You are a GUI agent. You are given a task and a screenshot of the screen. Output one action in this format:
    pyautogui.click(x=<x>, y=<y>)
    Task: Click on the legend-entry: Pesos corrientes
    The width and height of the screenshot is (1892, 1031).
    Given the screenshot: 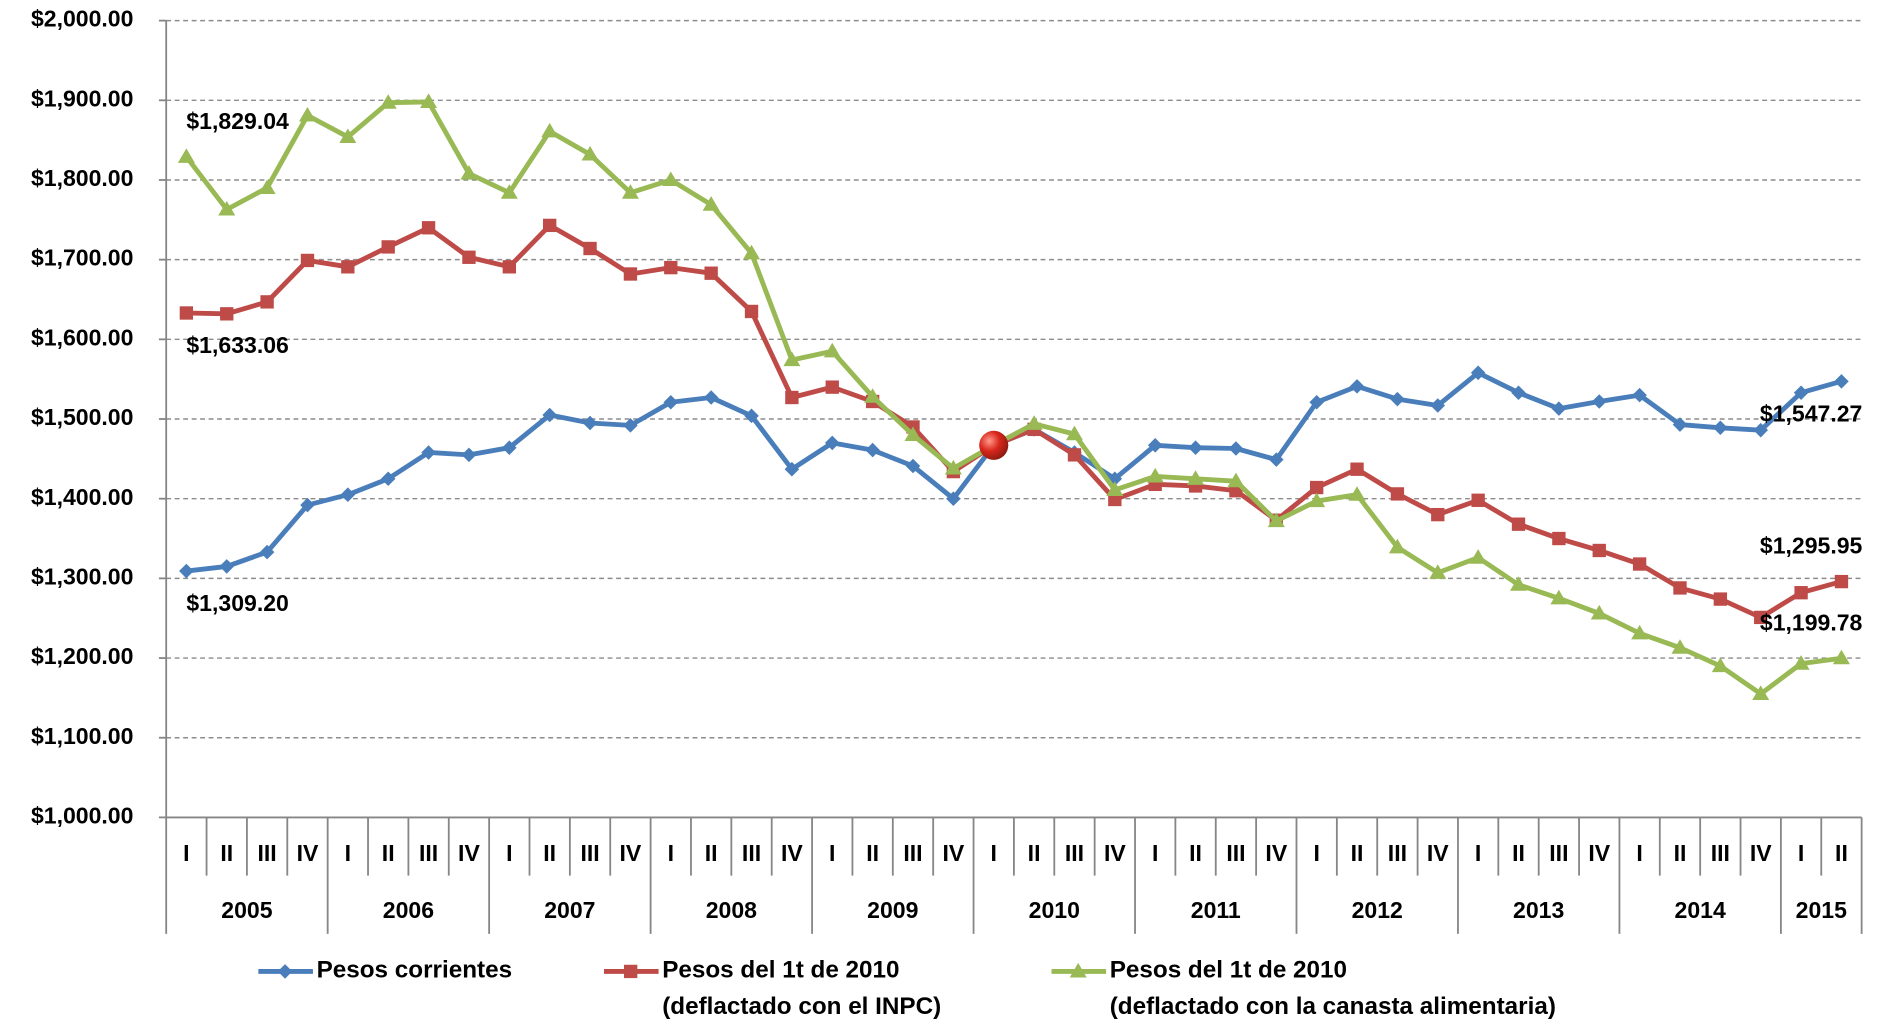 What is the action you would take?
    pyautogui.click(x=415, y=970)
    